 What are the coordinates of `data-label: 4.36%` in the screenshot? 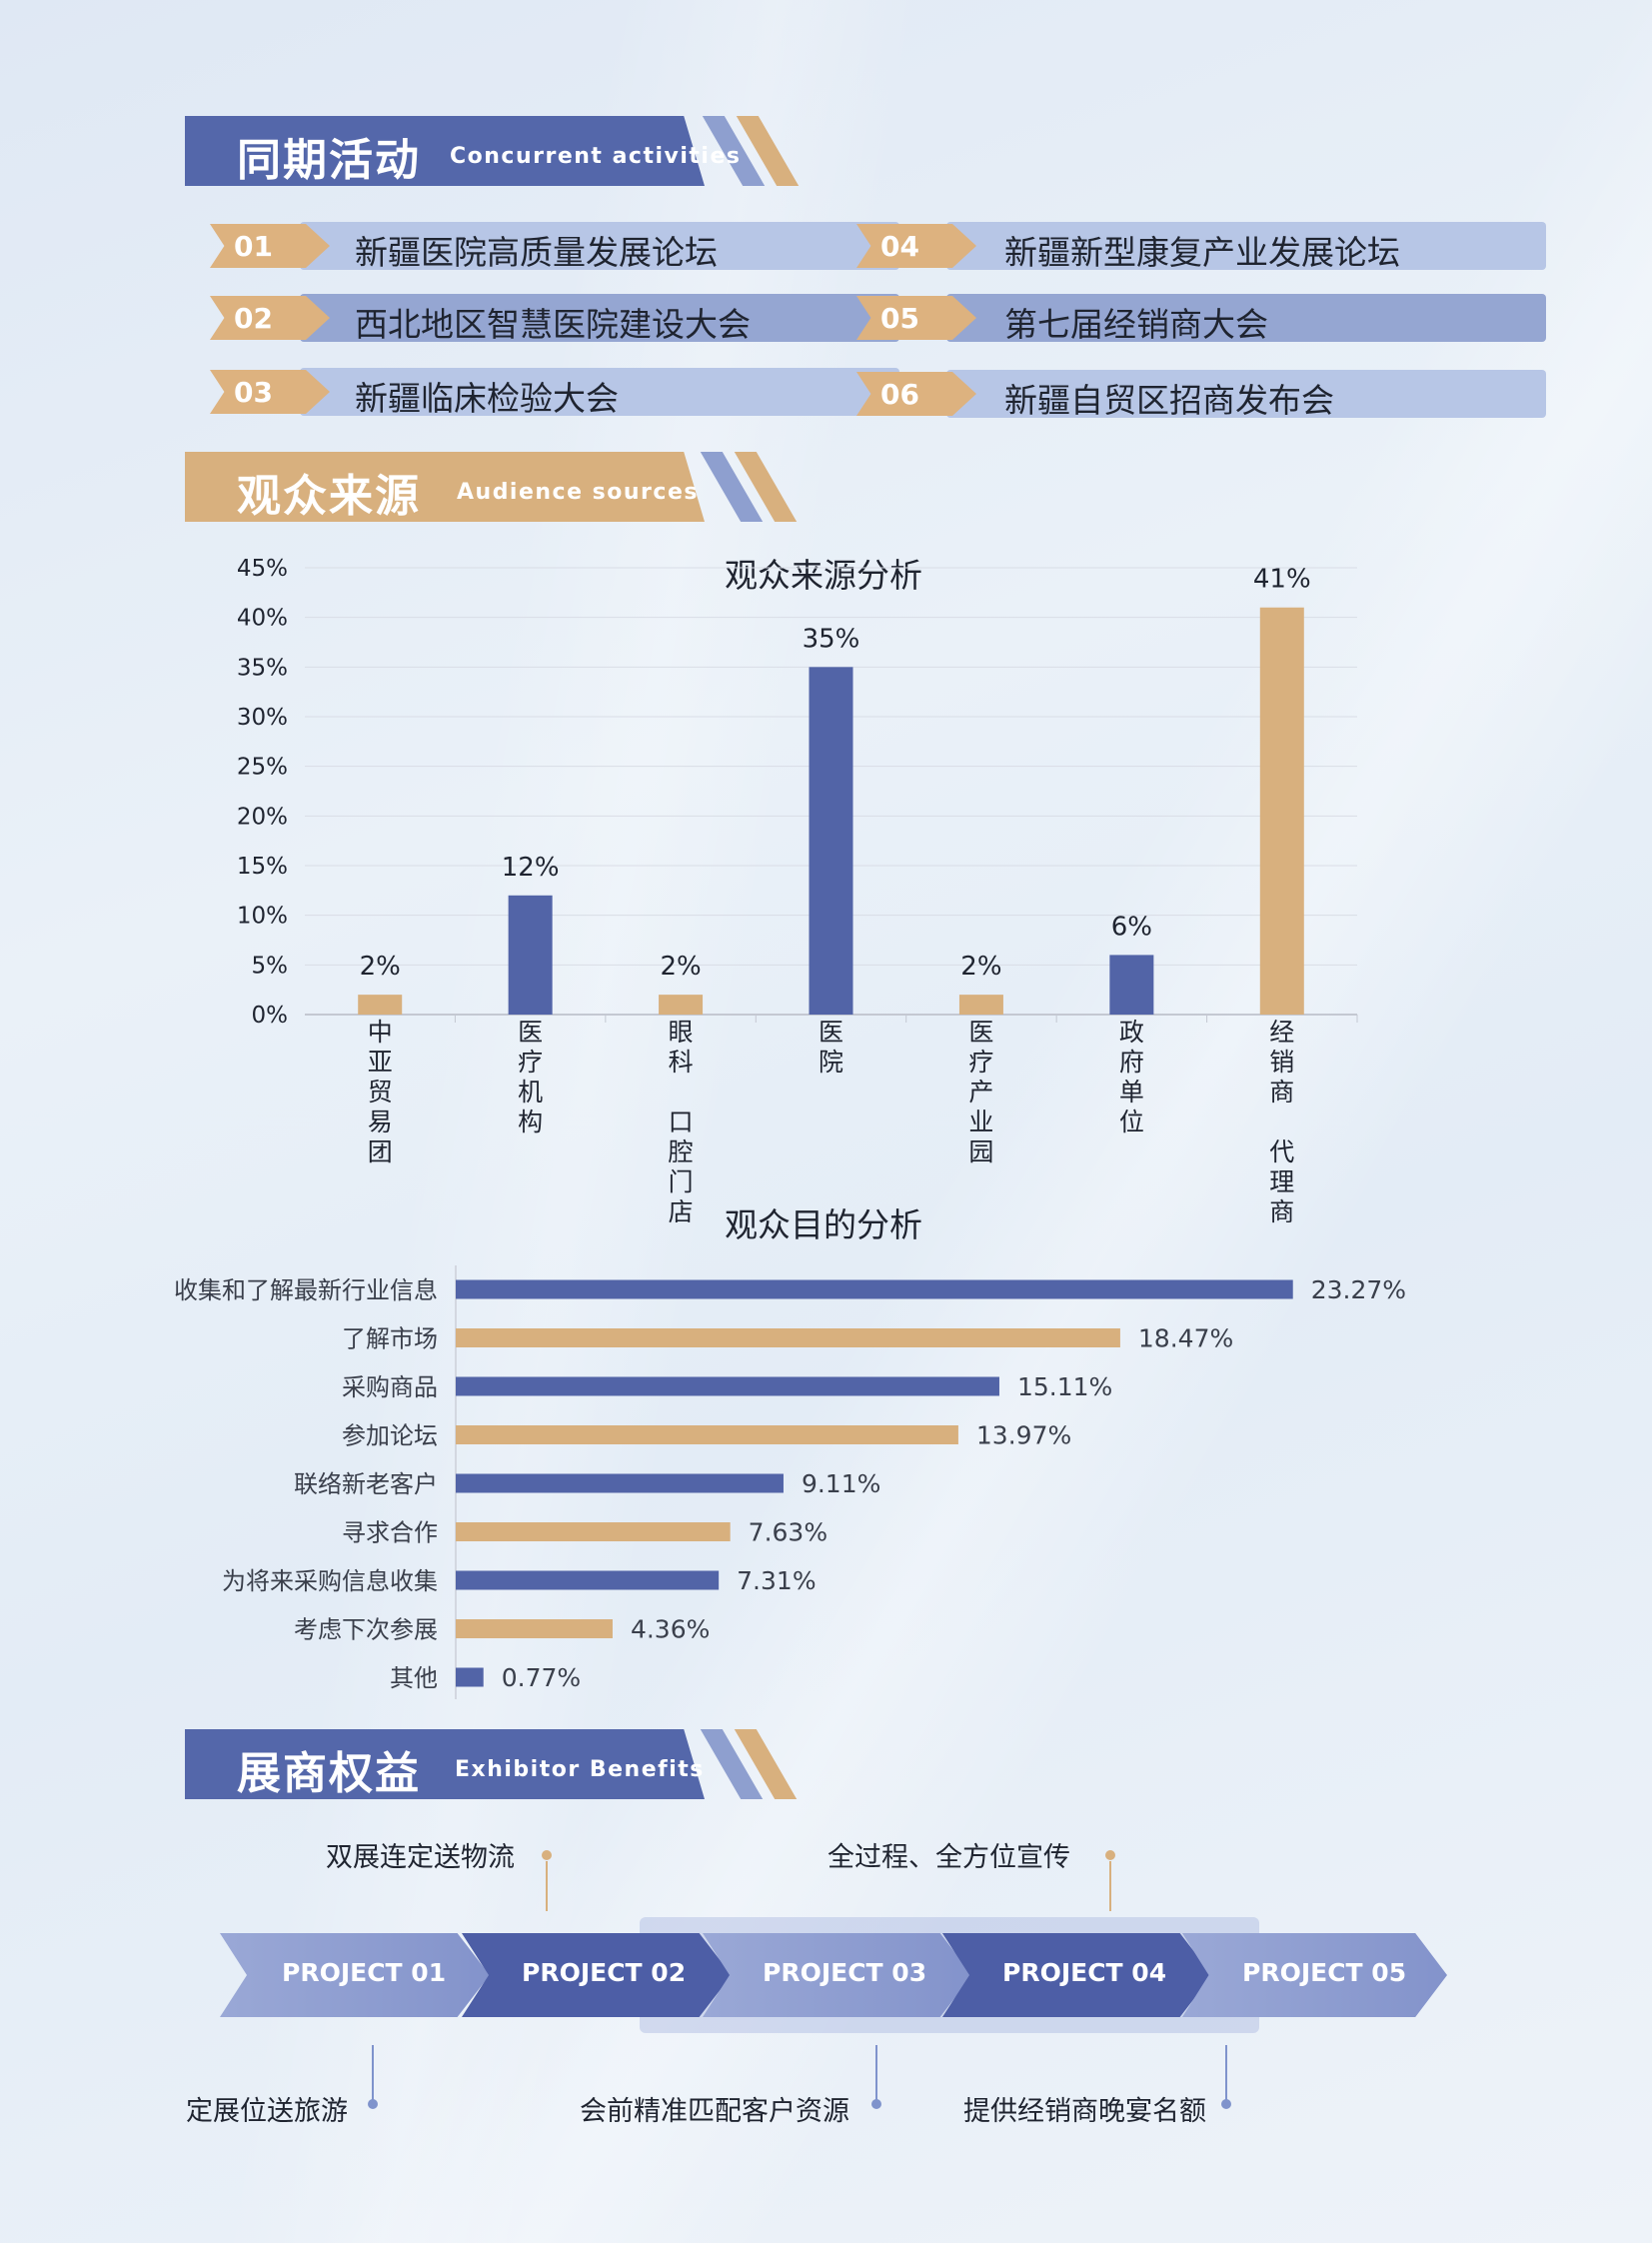 It's located at (670, 1629).